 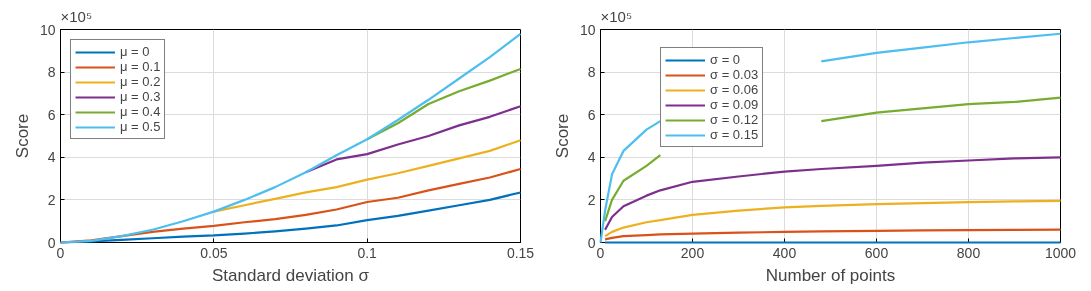 What do you see at coordinates (734, 104) in the screenshot?
I see `legend-label: σ = 0.09` at bounding box center [734, 104].